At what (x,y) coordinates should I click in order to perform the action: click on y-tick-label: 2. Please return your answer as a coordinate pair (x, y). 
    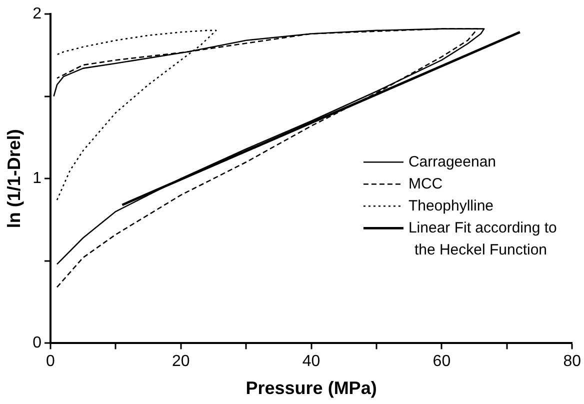
    Looking at the image, I should click on (37, 13).